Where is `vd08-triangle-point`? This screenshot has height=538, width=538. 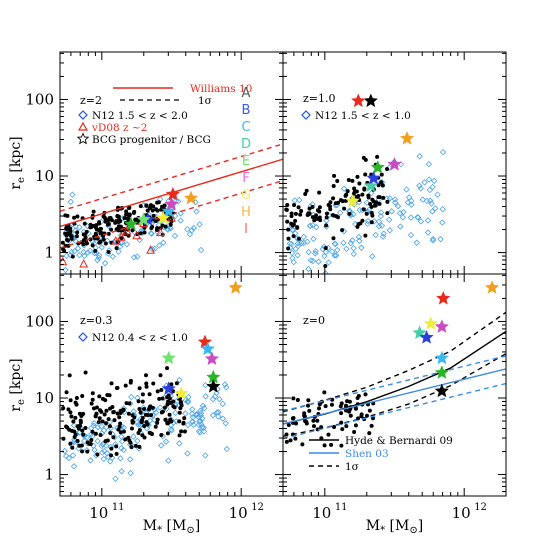 vd08-triangle-point is located at coordinates (84, 263).